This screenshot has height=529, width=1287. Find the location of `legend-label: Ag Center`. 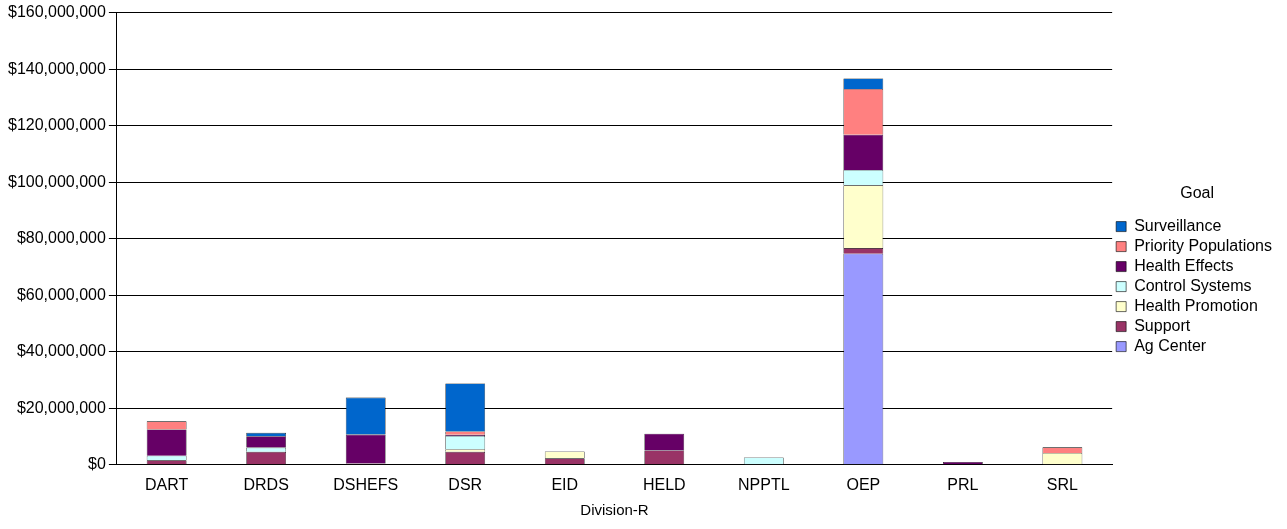

legend-label: Ag Center is located at coordinates (1170, 346).